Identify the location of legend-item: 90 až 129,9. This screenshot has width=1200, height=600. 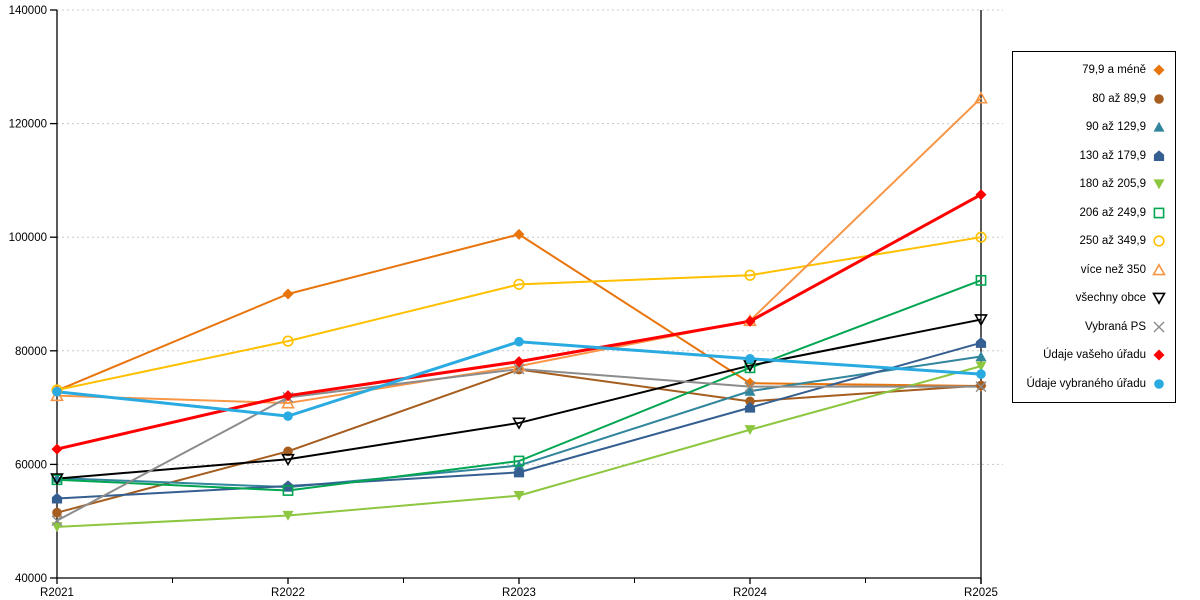
(1092, 127).